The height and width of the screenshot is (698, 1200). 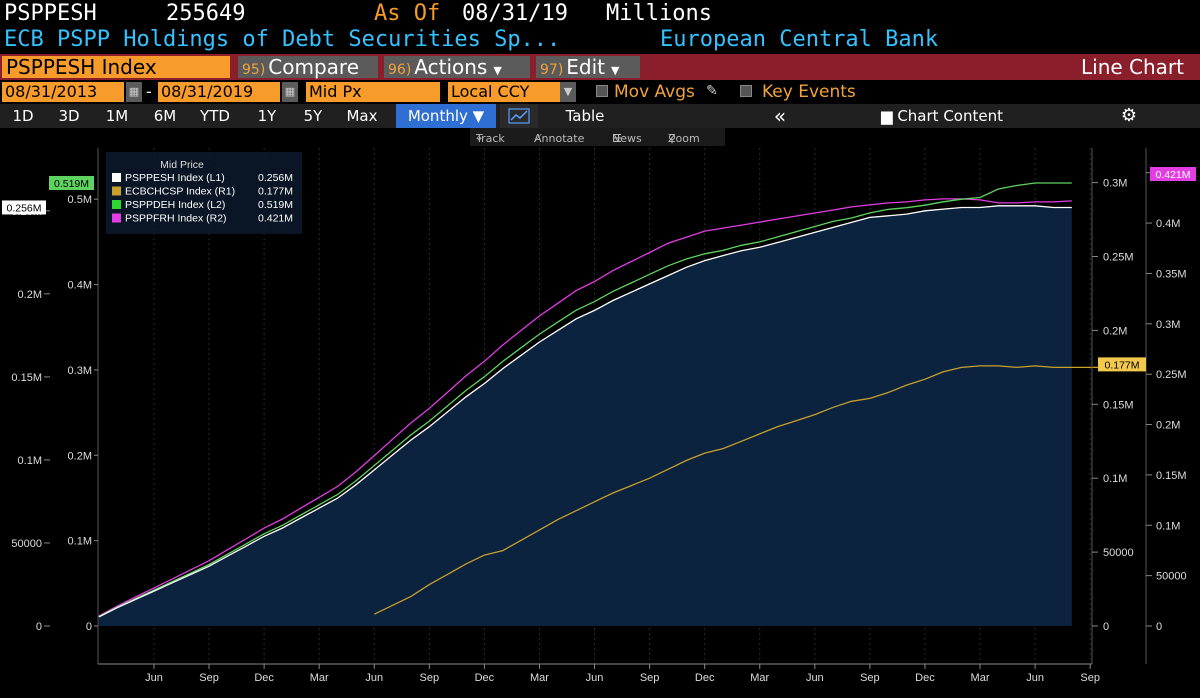 What do you see at coordinates (504, 92) in the screenshot?
I see `currency-select: Local CCY` at bounding box center [504, 92].